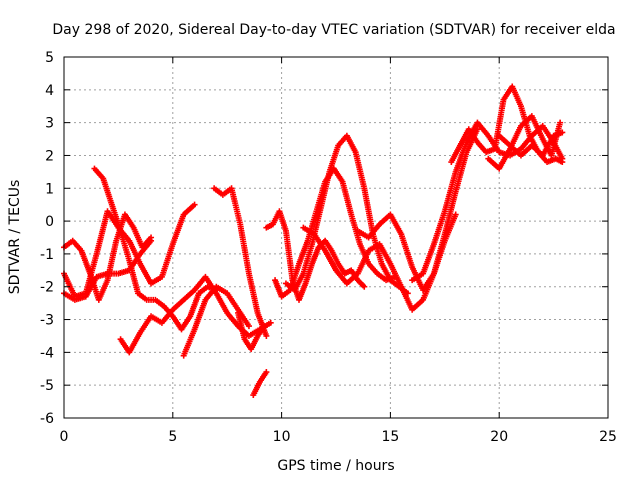 The image size is (640, 480). Describe the element at coordinates (49, 124) in the screenshot. I see `y-tick-label: 3` at that location.